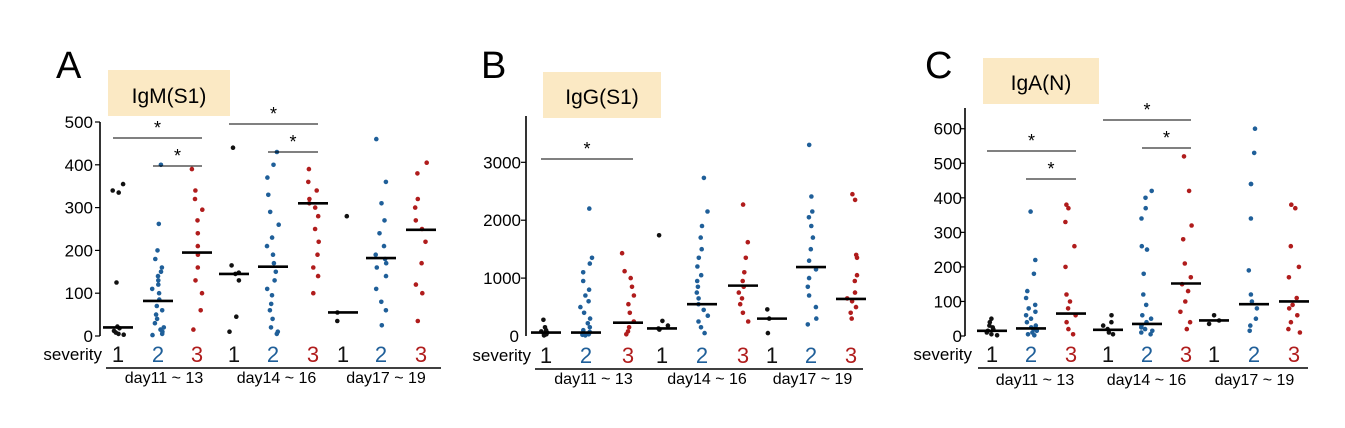  I want to click on y-tick-label: 300, so click(948, 232).